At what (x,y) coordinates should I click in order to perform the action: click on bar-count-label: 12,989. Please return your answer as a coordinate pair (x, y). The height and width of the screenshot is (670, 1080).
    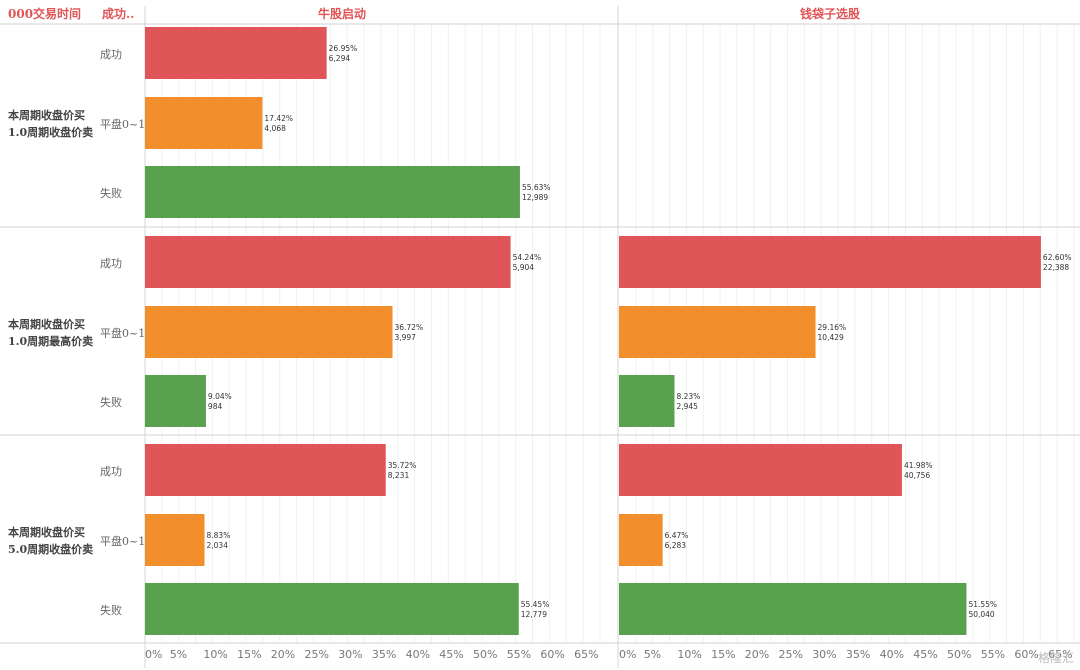
    Looking at the image, I should click on (535, 197).